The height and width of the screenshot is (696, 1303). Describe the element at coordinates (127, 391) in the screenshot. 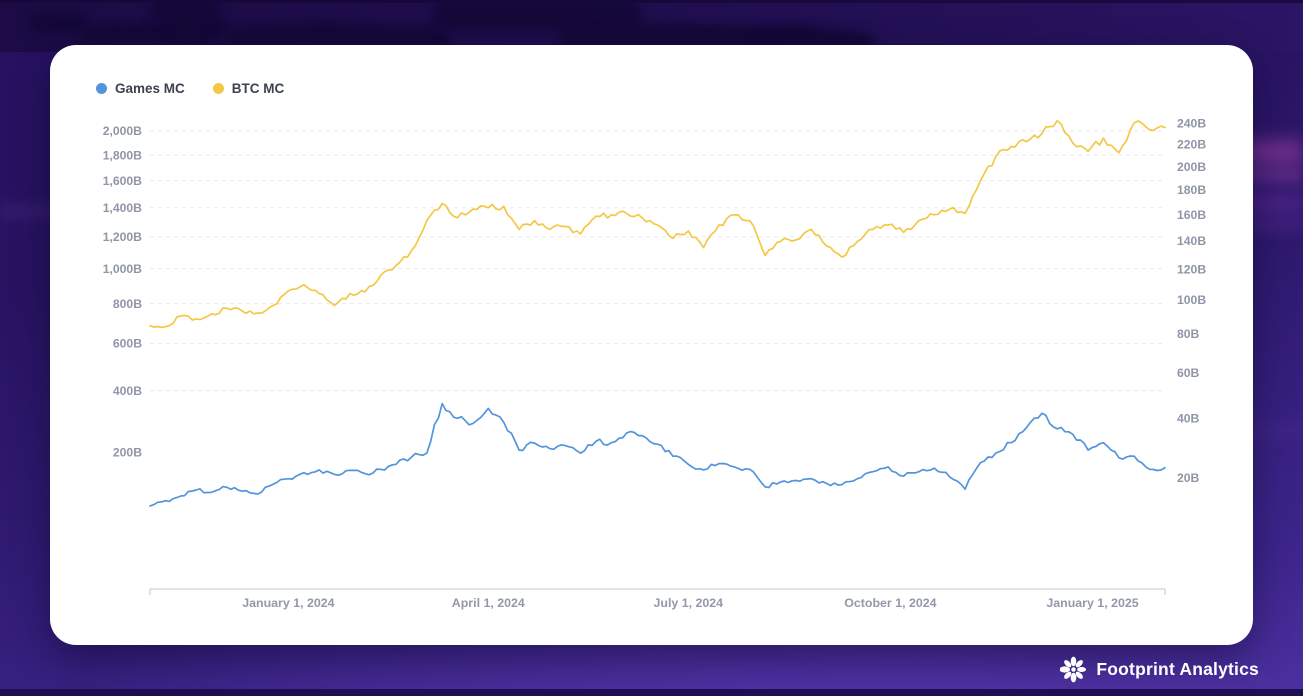

I see `y-axis-left-tick-label: 400B` at that location.